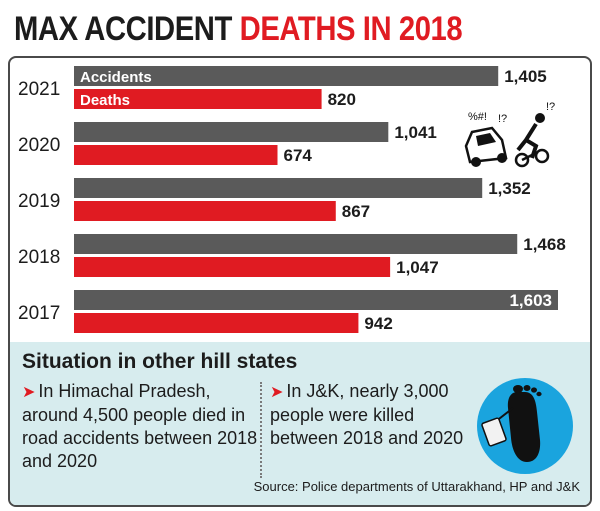  Describe the element at coordinates (298, 155) in the screenshot. I see `value-label: 674` at that location.